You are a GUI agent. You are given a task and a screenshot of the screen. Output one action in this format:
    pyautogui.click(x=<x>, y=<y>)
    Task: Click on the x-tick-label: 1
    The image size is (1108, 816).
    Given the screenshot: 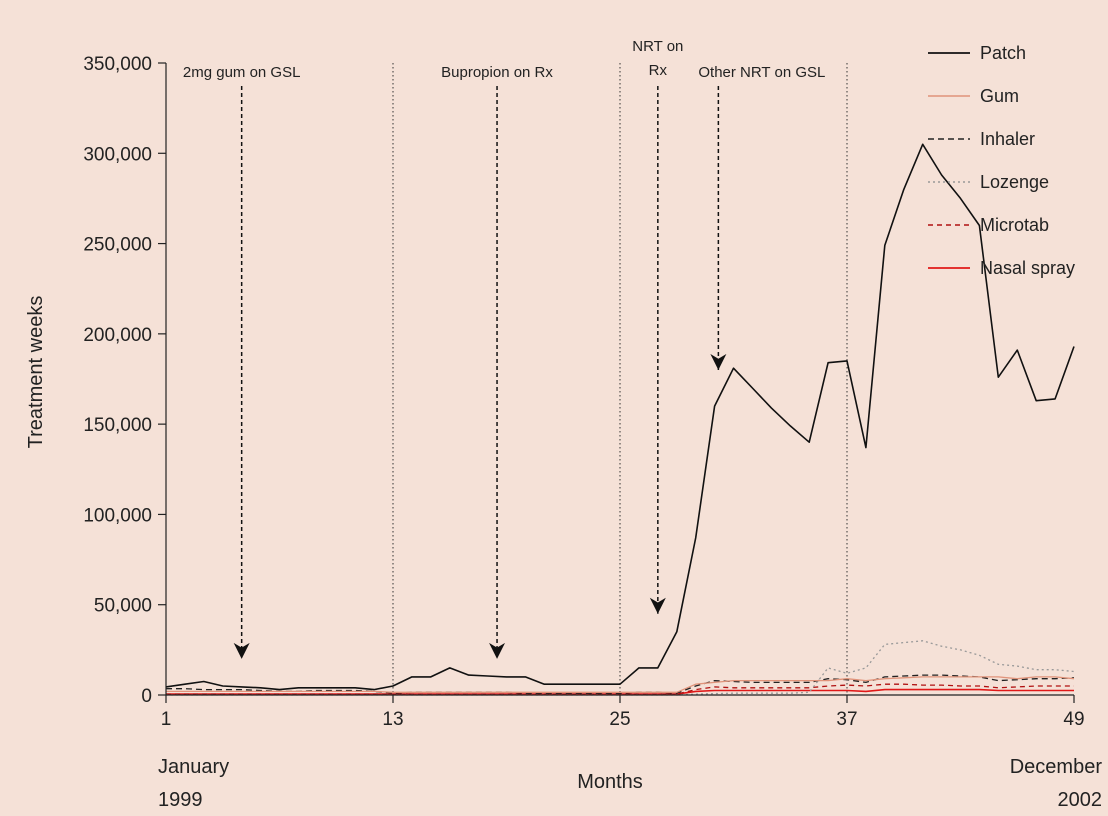 What is the action you would take?
    pyautogui.click(x=166, y=719)
    